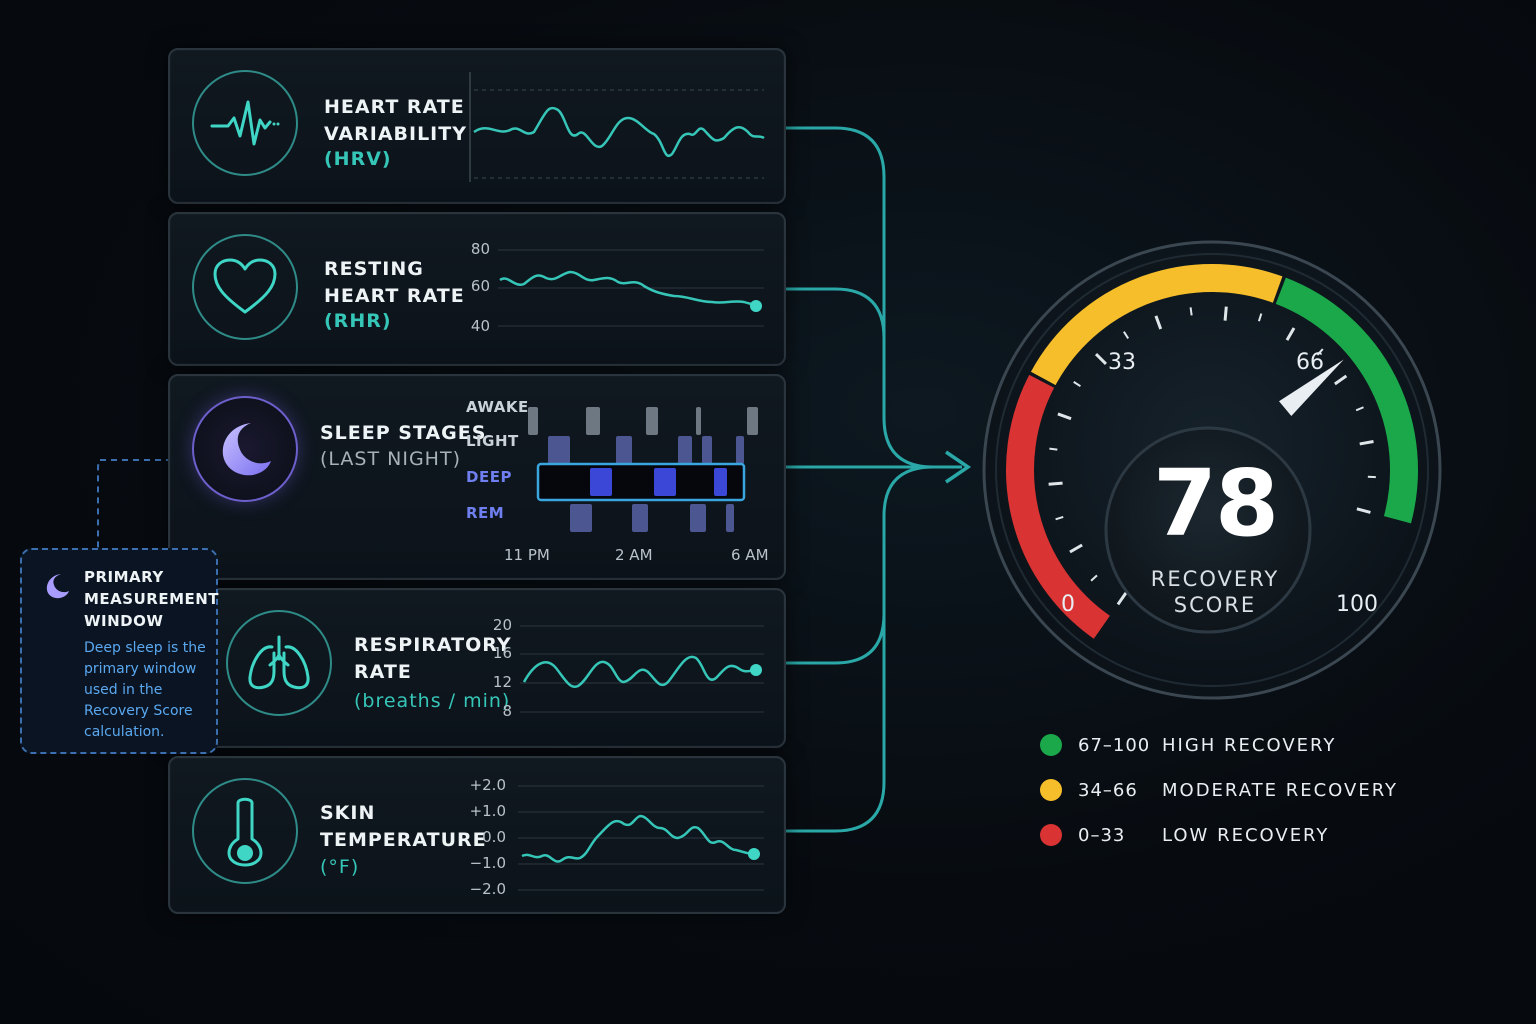 Image resolution: width=1536 pixels, height=1024 pixels. Describe the element at coordinates (358, 321) in the screenshot. I see `rhr-subtitle: (RHR)` at that location.